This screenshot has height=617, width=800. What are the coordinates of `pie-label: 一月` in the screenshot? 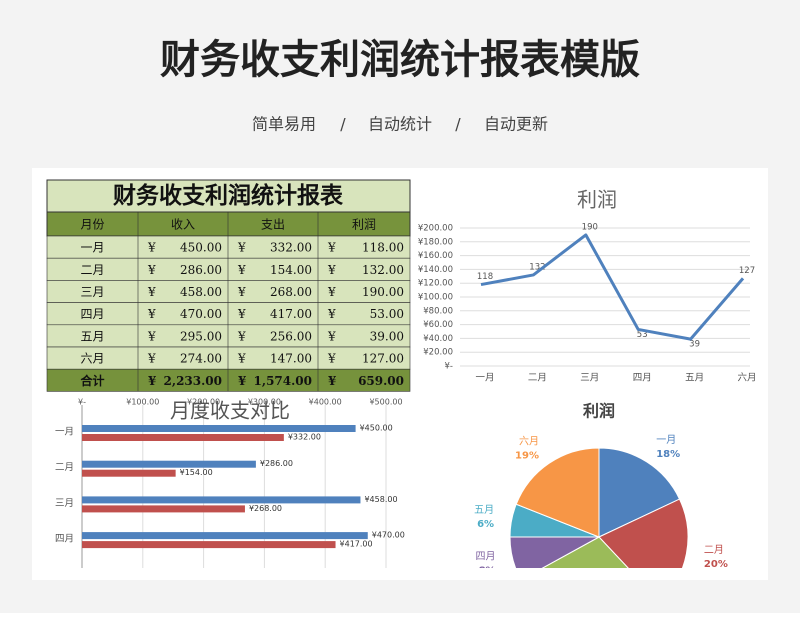 It's located at (666, 440).